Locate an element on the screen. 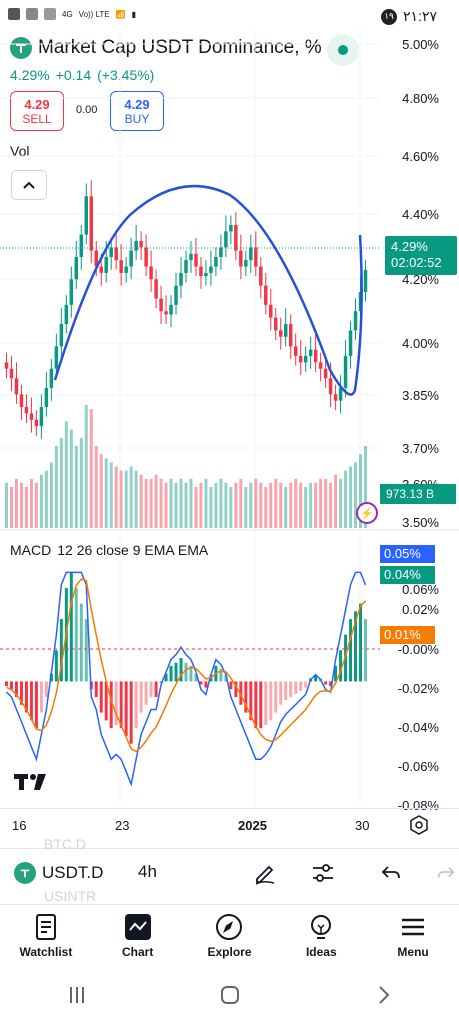 The width and height of the screenshot is (459, 1024). undo-button is located at coordinates (391, 873).